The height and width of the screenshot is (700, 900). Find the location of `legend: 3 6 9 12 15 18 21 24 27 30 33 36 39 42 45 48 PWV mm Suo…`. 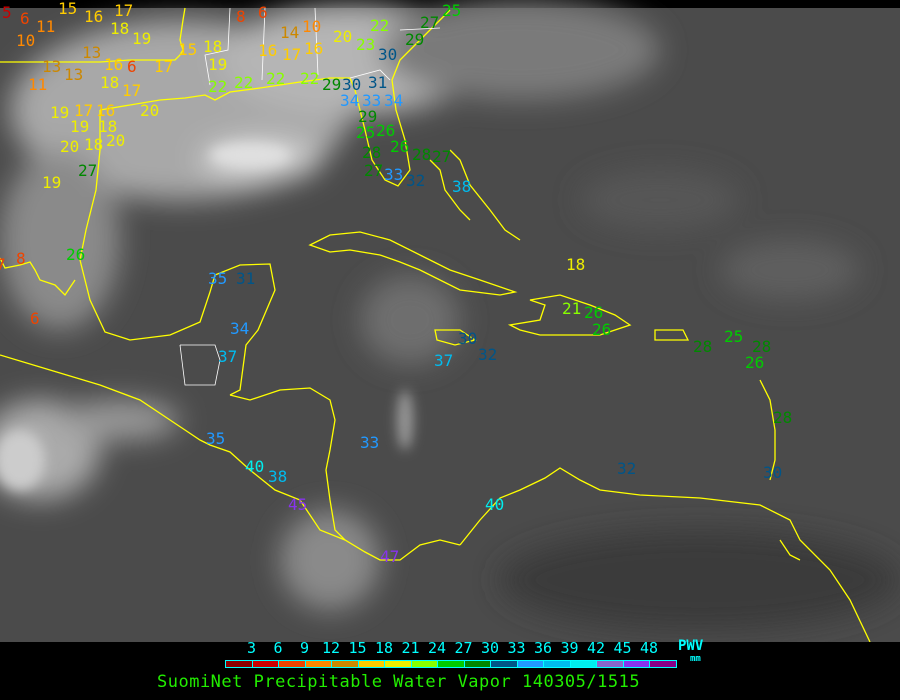

legend: 3 6 9 12 15 18 21 24 27 30 33 36 39 42 45 48 PWV mm Suo… is located at coordinates (450, 669).